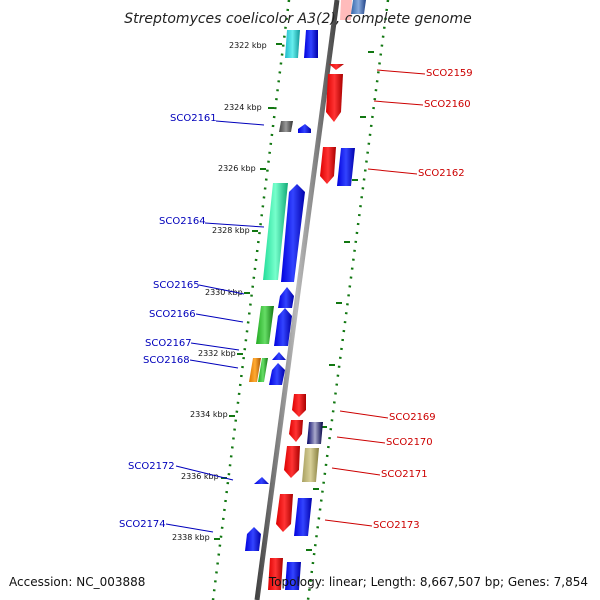  Describe the element at coordinates (334, 98) in the screenshot. I see `gene-arrow-sco2160` at that location.